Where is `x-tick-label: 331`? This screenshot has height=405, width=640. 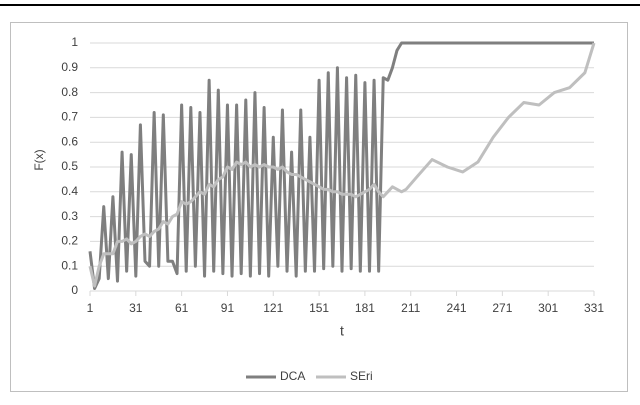
x-tick-label: 331 is located at coordinates (594, 308).